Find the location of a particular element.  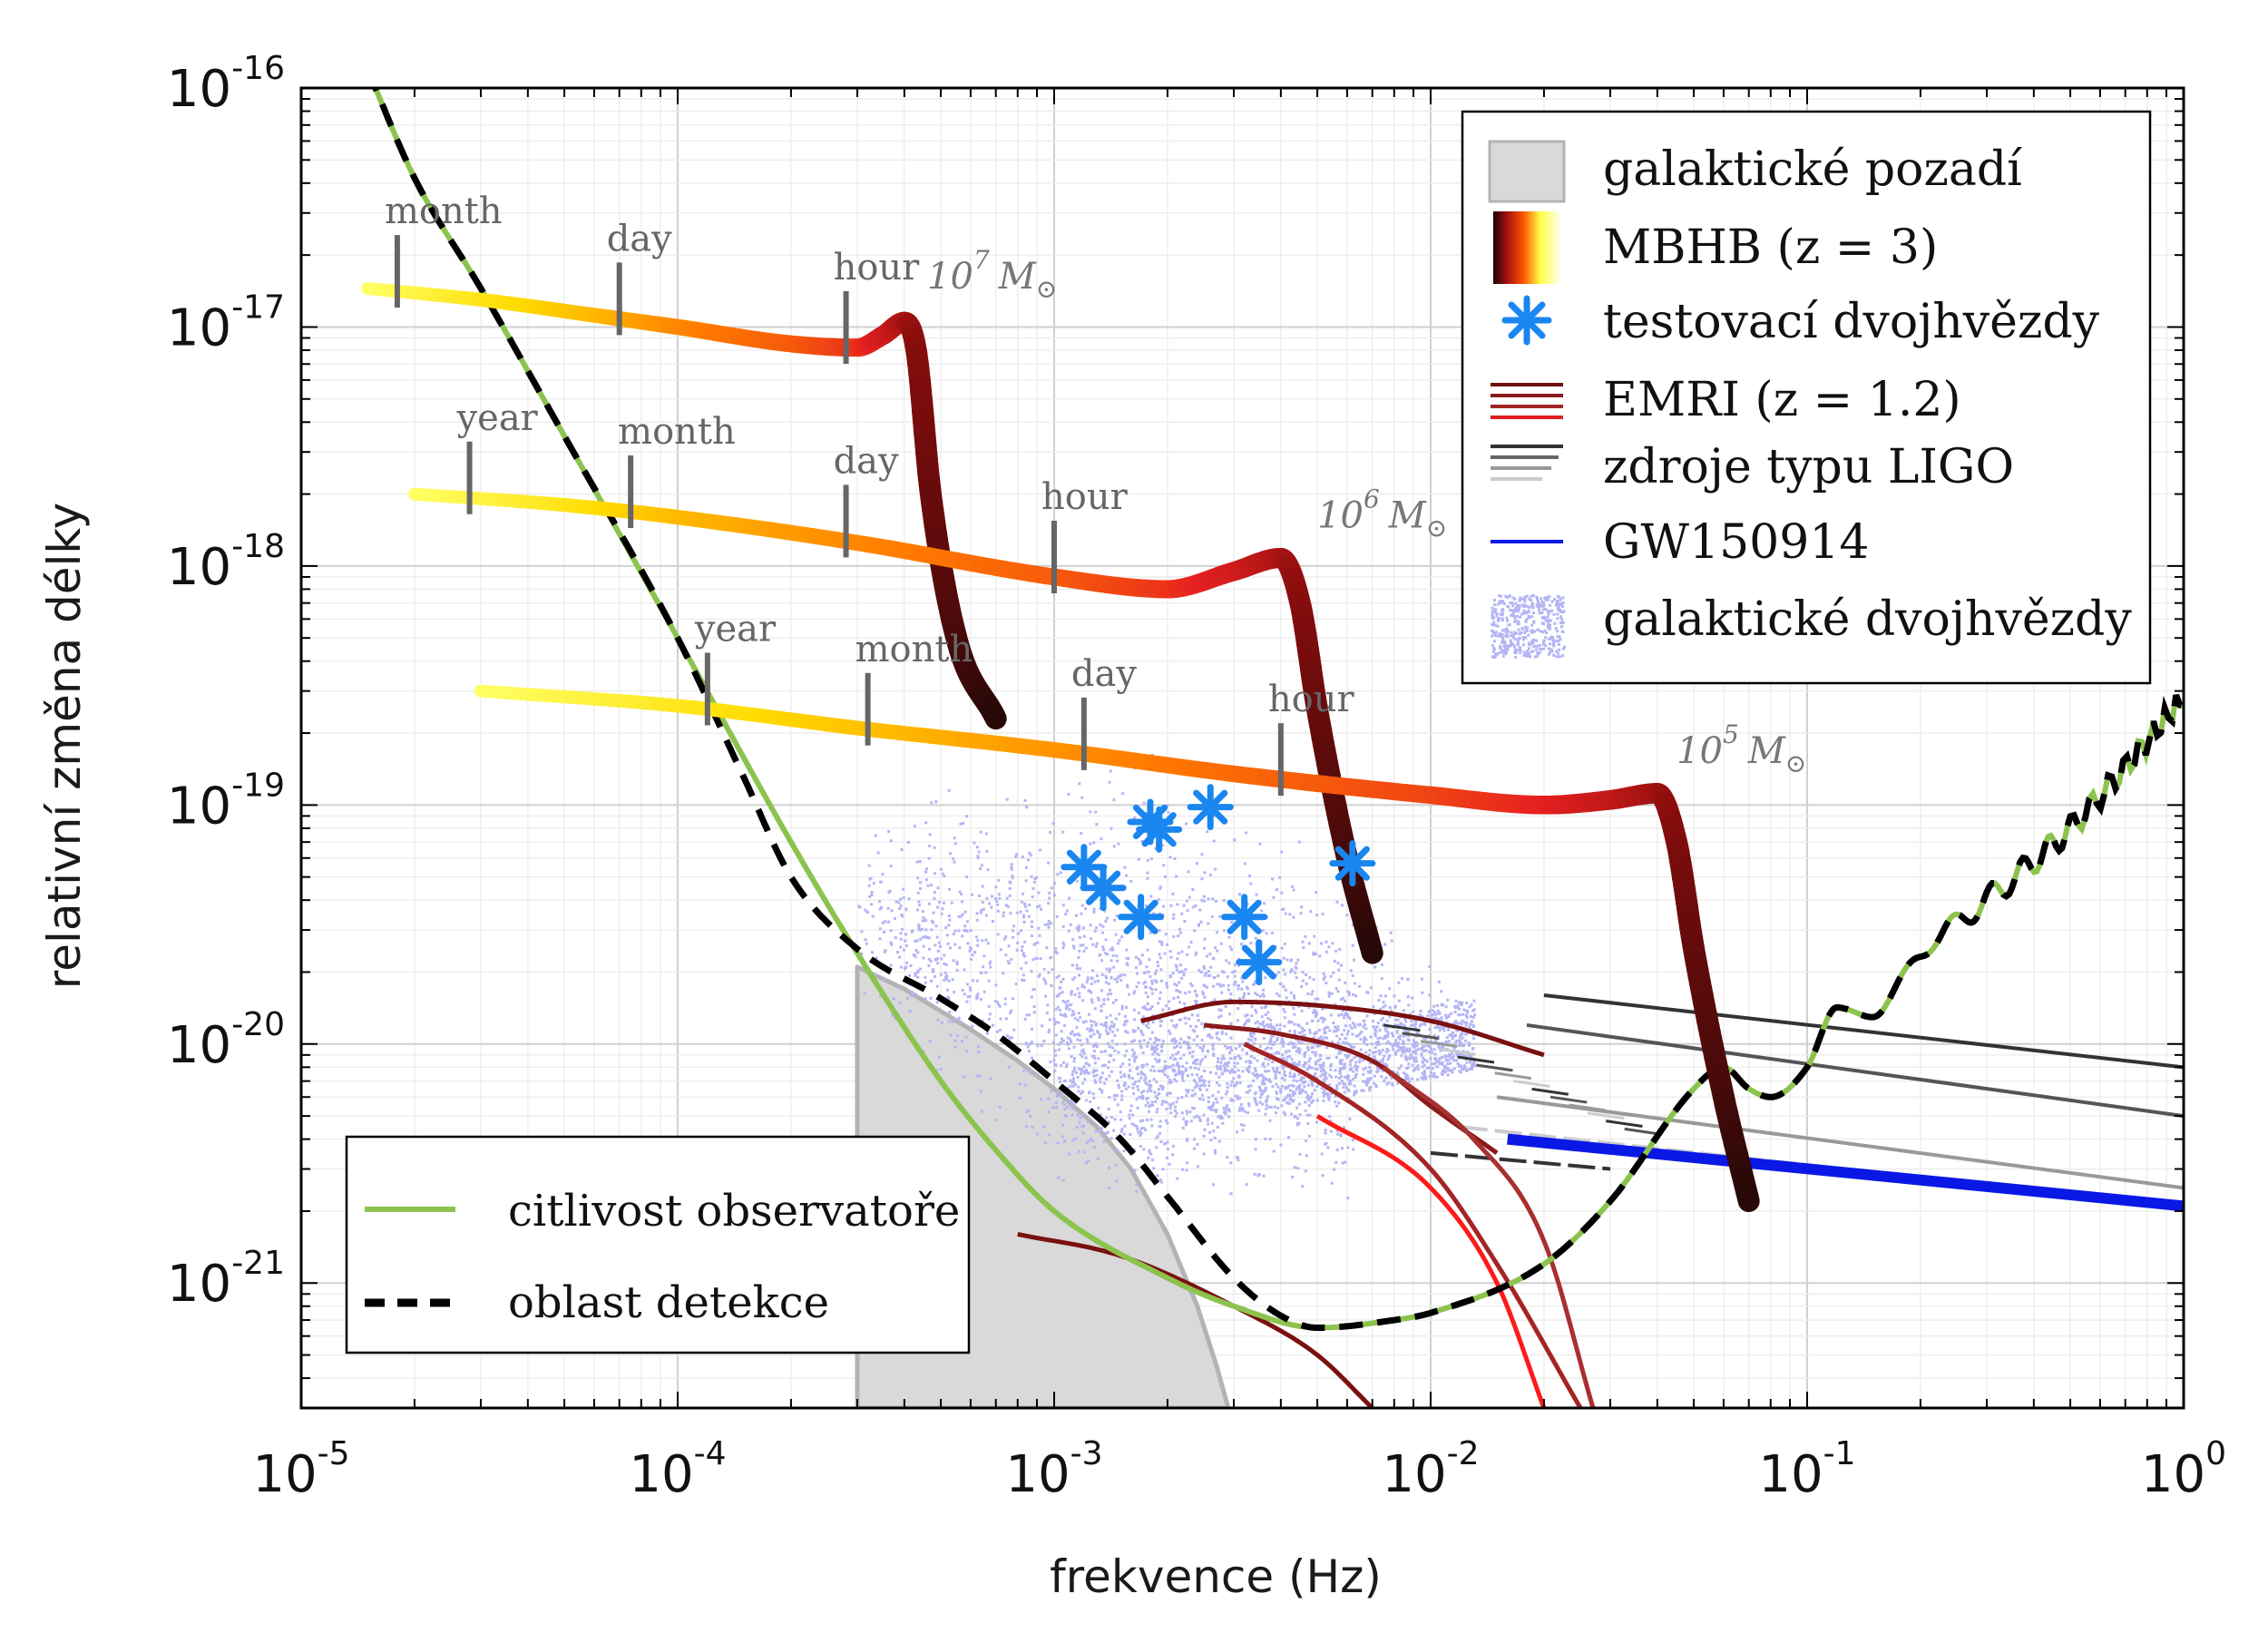

legend-swatch-galactic-background is located at coordinates (1527, 171).